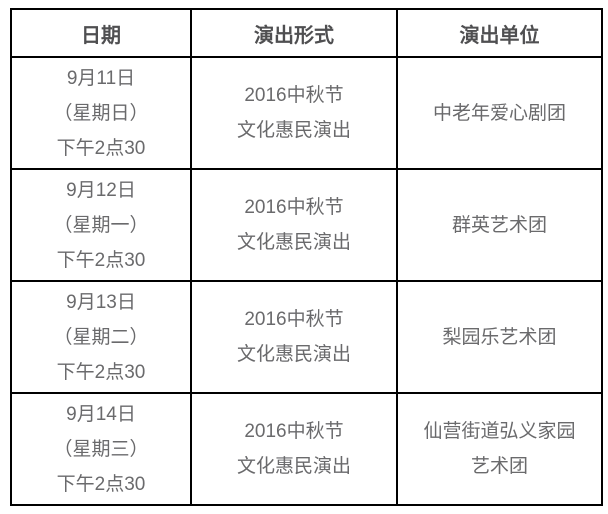  I want to click on unit-line: 中老年爱心剧团, so click(499, 113).